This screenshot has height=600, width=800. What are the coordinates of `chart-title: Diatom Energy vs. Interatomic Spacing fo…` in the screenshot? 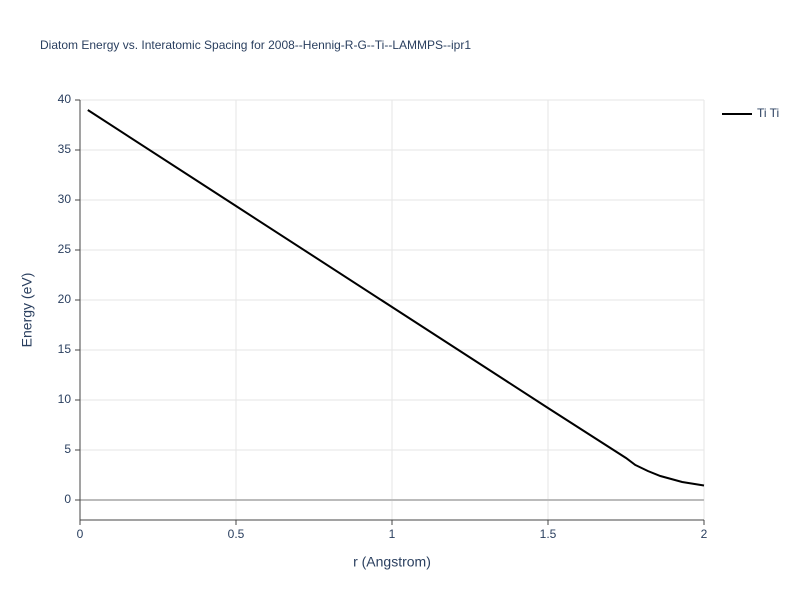 It's located at (255, 45).